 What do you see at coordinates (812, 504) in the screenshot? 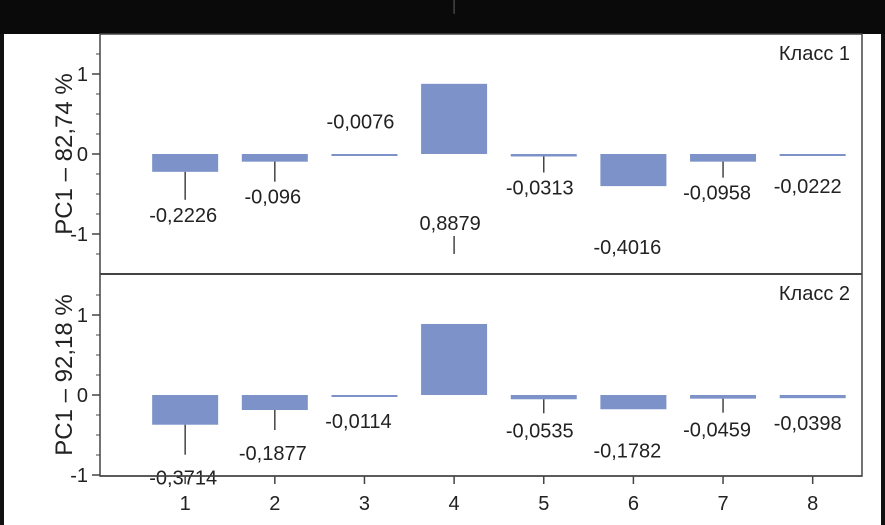
I see `x-tick-label: 8` at bounding box center [812, 504].